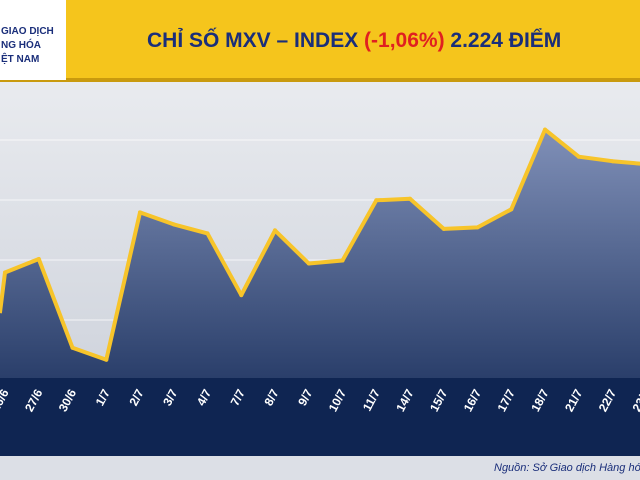 This screenshot has height=480, width=640. I want to click on x-tick-label: 23/7, so click(635, 400).